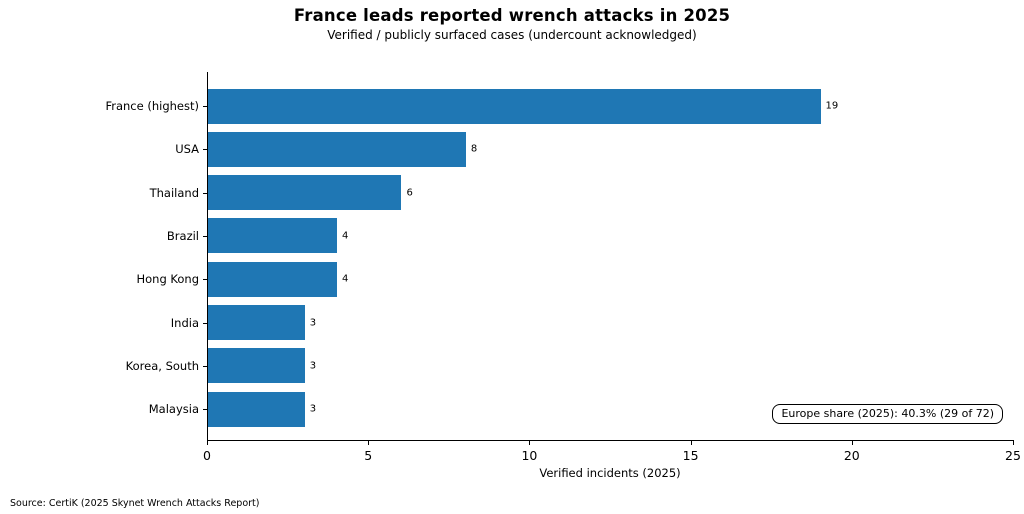 The image size is (1024, 514). Describe the element at coordinates (1013, 455) in the screenshot. I see `x-tick-label: 25` at that location.